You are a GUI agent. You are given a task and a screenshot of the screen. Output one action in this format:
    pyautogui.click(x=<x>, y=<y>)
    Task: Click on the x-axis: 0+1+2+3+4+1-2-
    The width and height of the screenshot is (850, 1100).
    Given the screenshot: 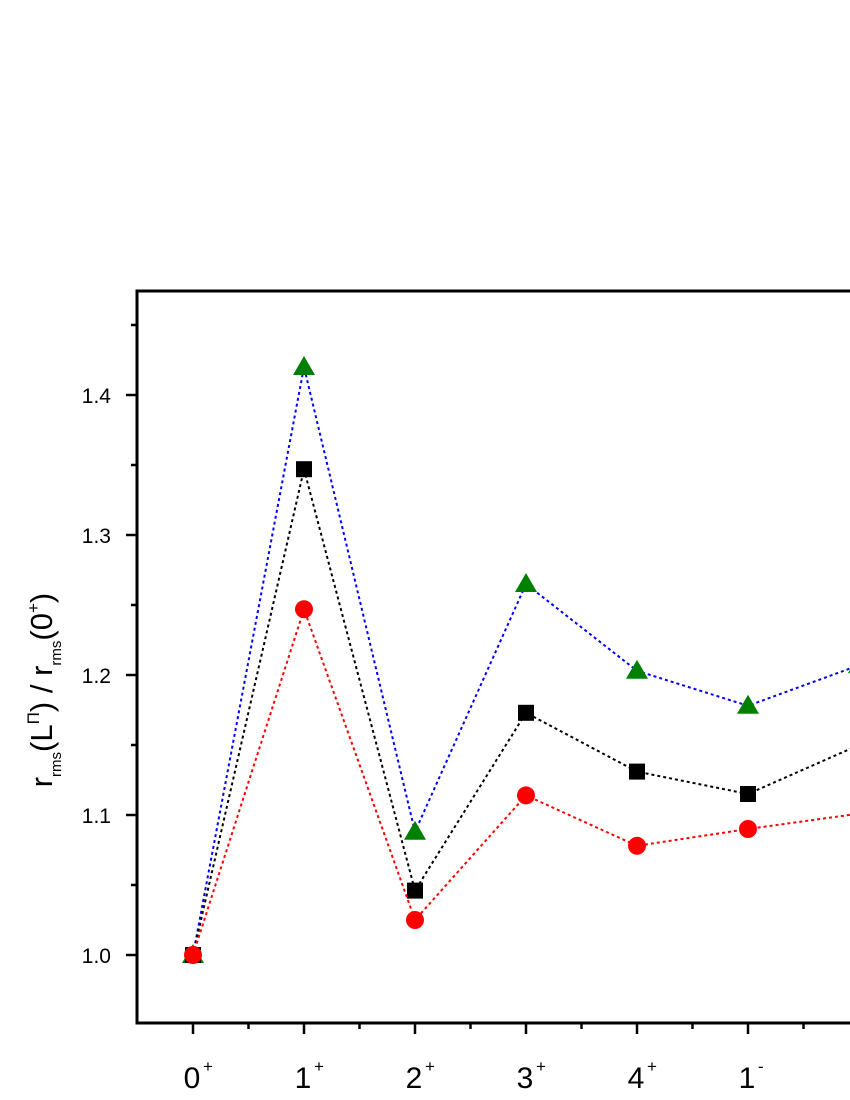 What is the action you would take?
    pyautogui.click(x=517, y=1059)
    